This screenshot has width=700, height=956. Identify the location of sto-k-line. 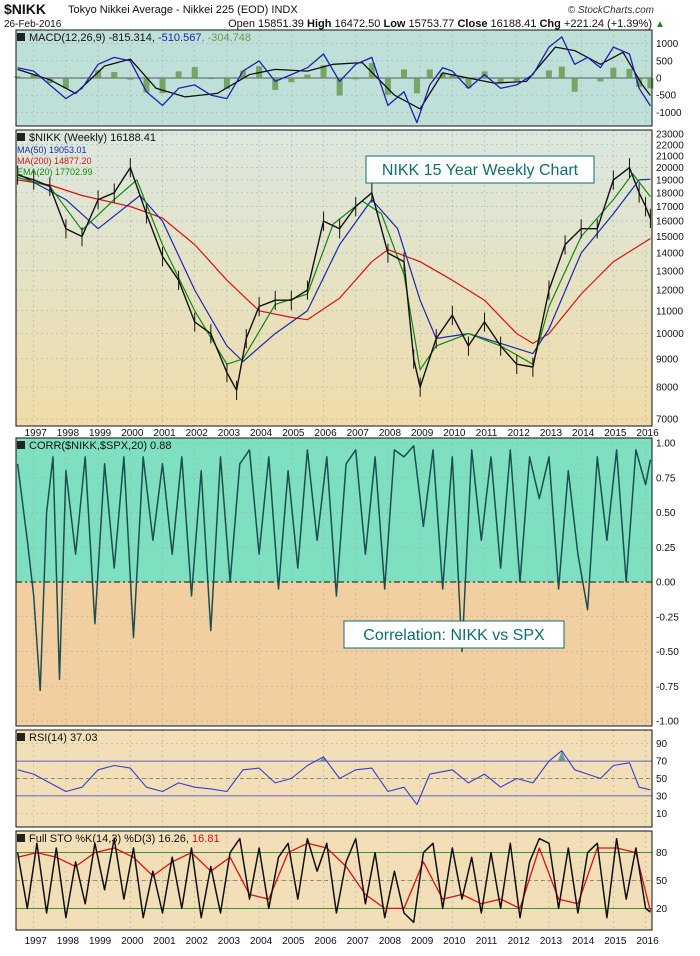
(333, 880).